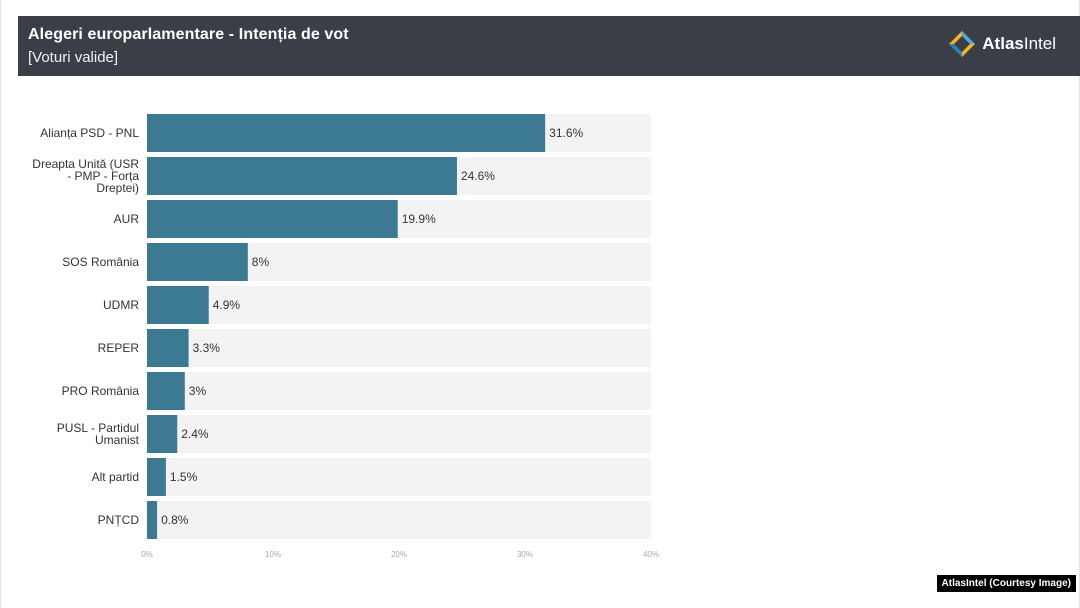 Image resolution: width=1080 pixels, height=608 pixels. Describe the element at coordinates (119, 520) in the screenshot. I see `category-label: PNȚCD` at that location.